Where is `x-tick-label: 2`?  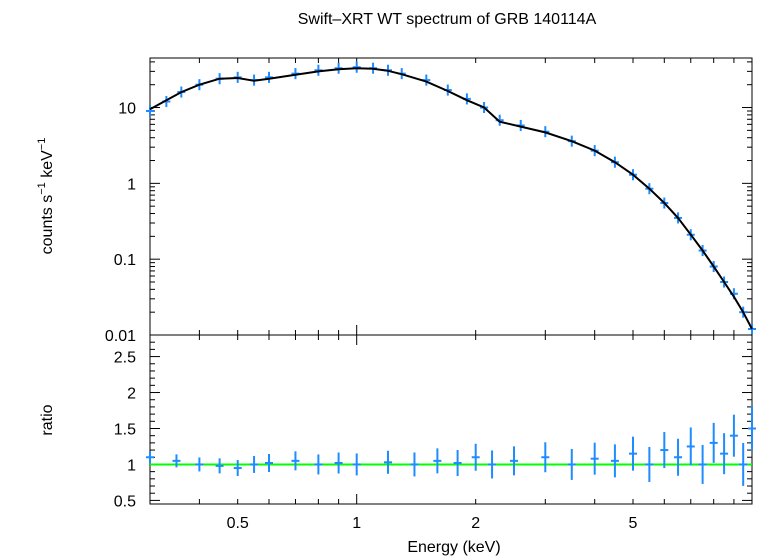 x-tick-label: 2 is located at coordinates (475, 523).